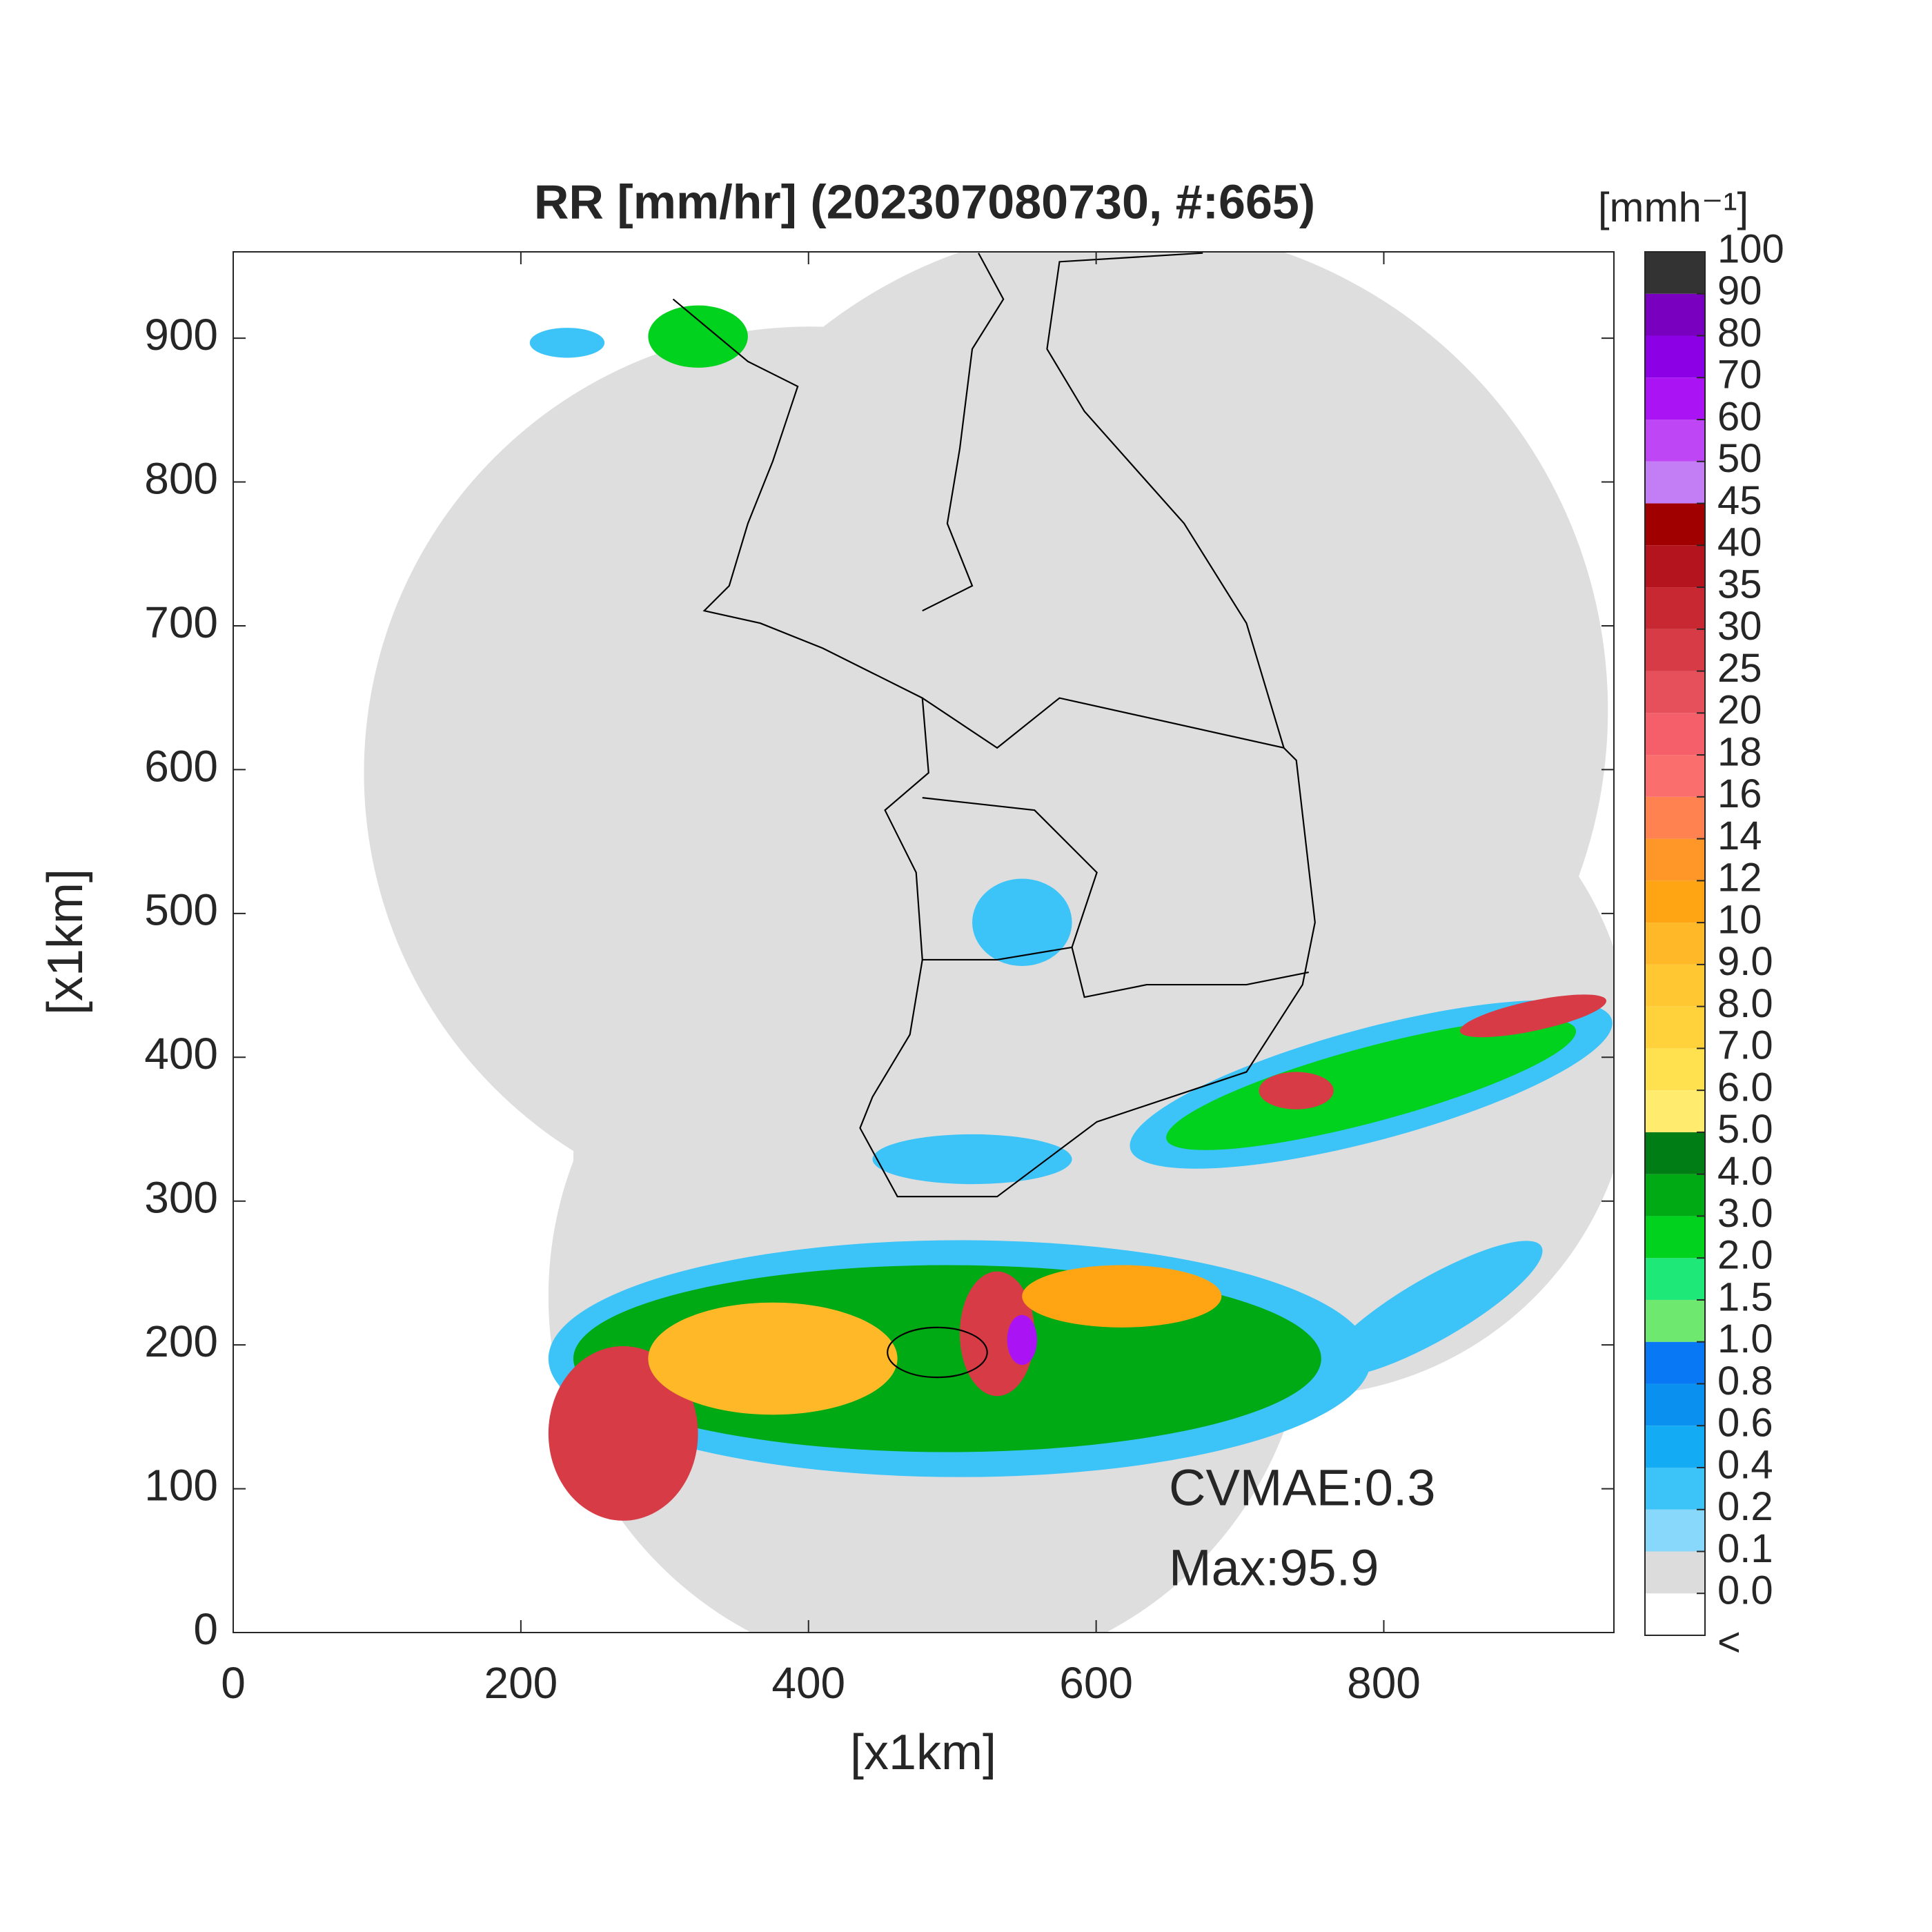  Describe the element at coordinates (1673, 207) in the screenshot. I see `colorbar-label: [mmh⁻¹]` at that location.